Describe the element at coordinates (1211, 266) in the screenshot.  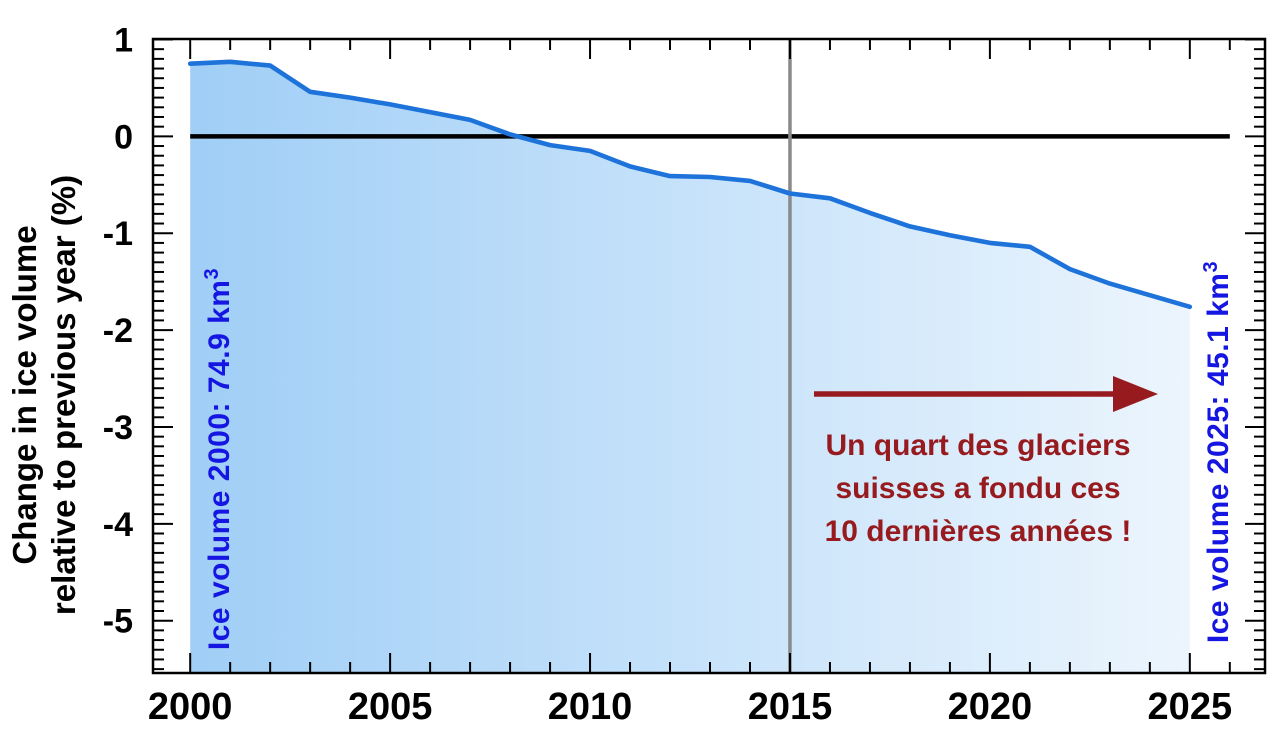
I see `annotation-ice-volume-2025-sup: 3` at that location.